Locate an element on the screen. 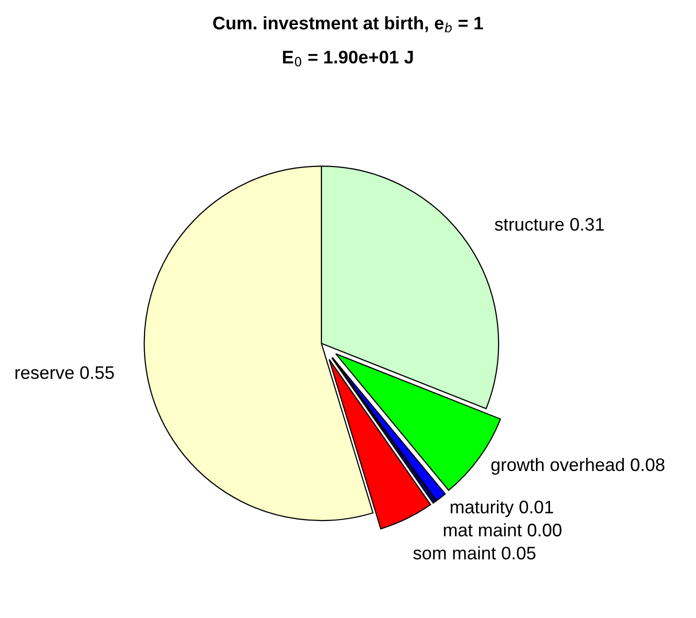  slice-label: mat maint 0.00 is located at coordinates (503, 529).